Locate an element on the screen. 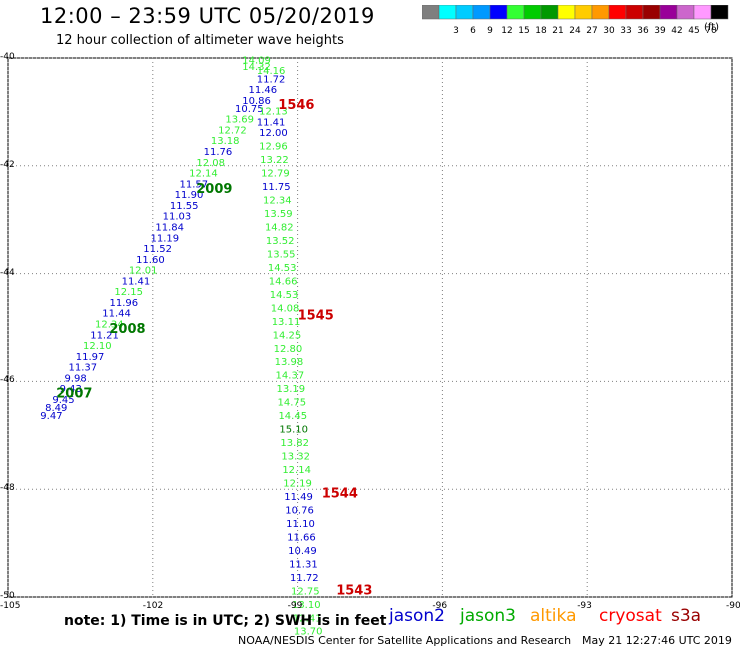 The width and height of the screenshot is (740, 650). satellite-label-jason2: jason2 is located at coordinates (417, 616).